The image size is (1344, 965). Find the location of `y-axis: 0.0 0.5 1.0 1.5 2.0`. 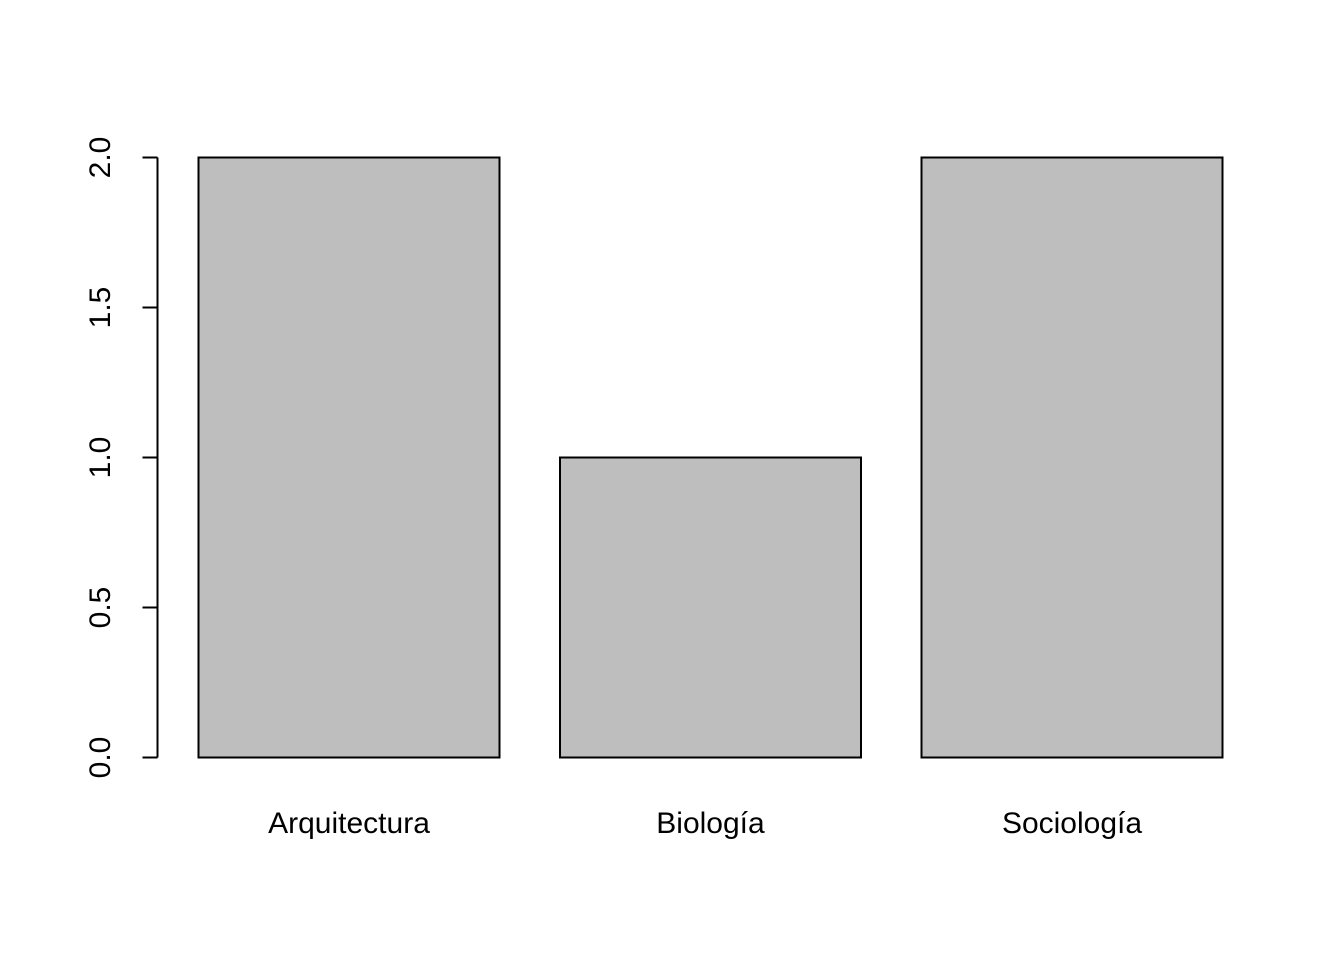

y-axis: 0.0 0.5 1.0 1.5 2.0 is located at coordinates (121, 458).